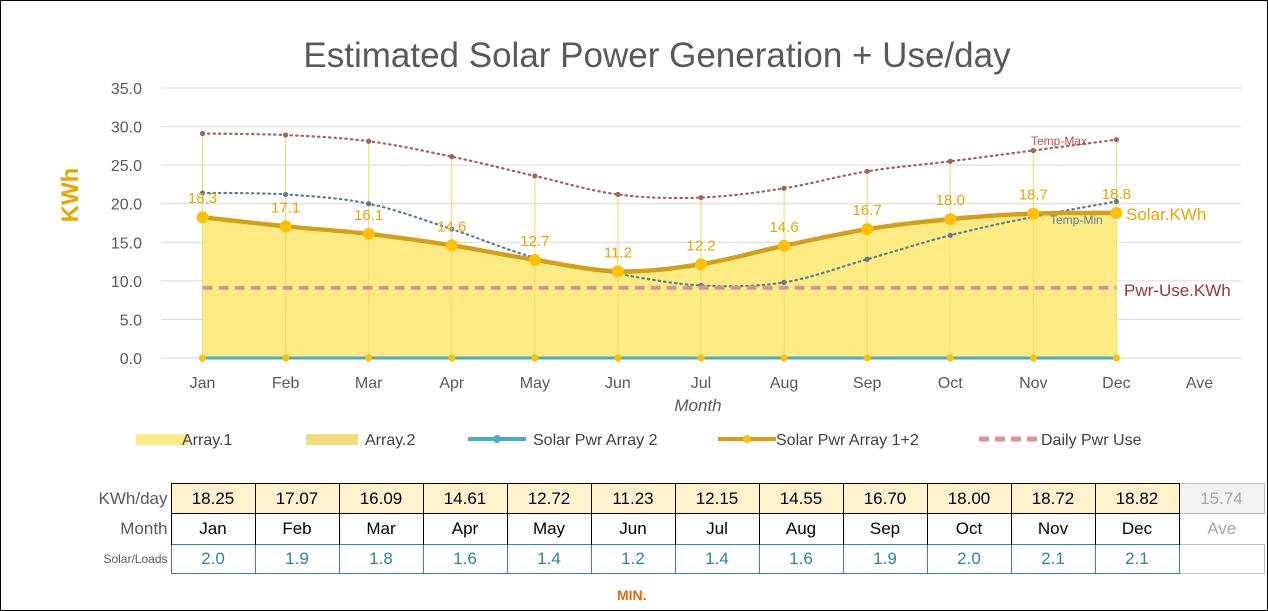 This screenshot has height=611, width=1268. What do you see at coordinates (784, 383) in the screenshot?
I see `x-tick-label: Aug` at bounding box center [784, 383].